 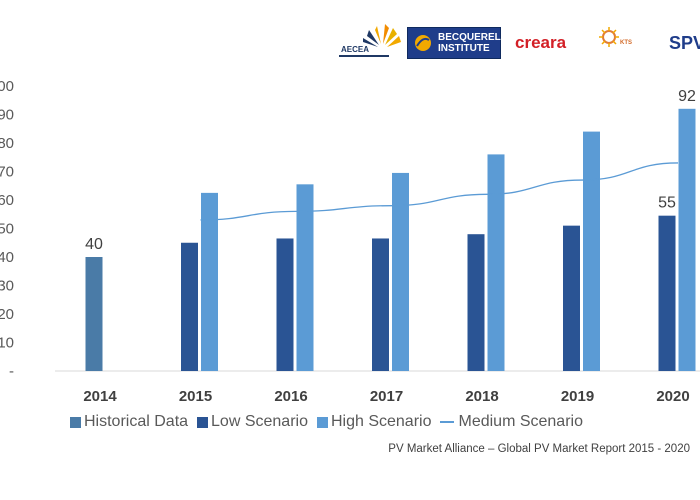 I want to click on bar-low-2017, so click(x=380, y=304).